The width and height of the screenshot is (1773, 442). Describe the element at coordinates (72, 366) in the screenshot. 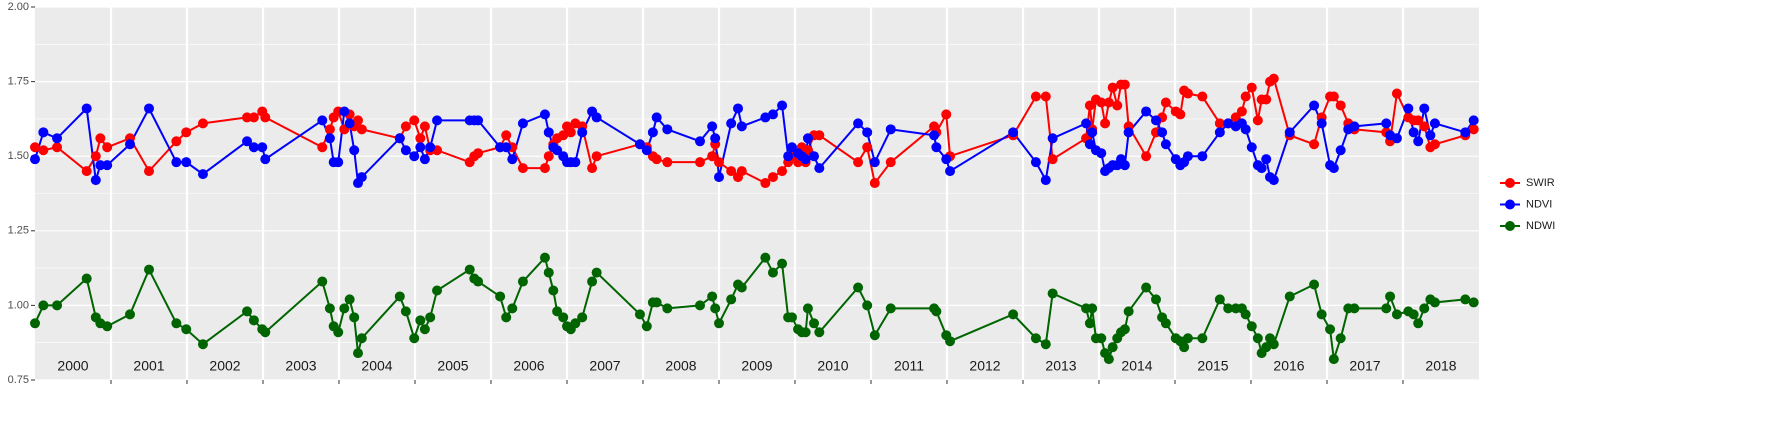

I see `year-label: 2000` at that location.